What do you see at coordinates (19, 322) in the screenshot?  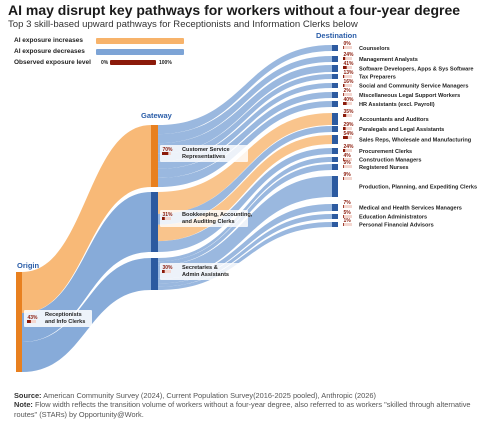 I see `origin-node` at bounding box center [19, 322].